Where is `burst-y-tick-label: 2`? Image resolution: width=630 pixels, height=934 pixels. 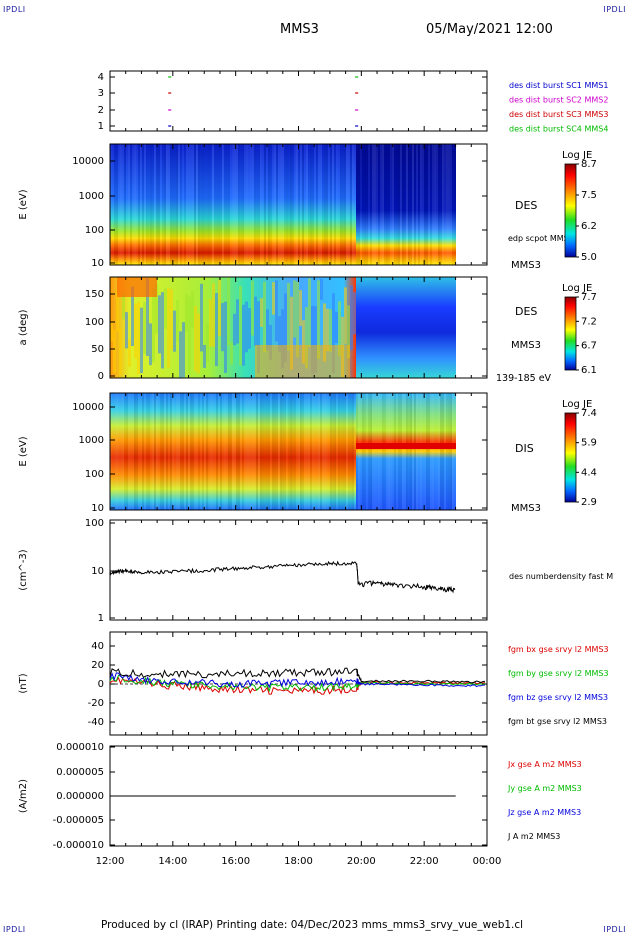 burst-y-tick-label: 2 is located at coordinates (101, 110).